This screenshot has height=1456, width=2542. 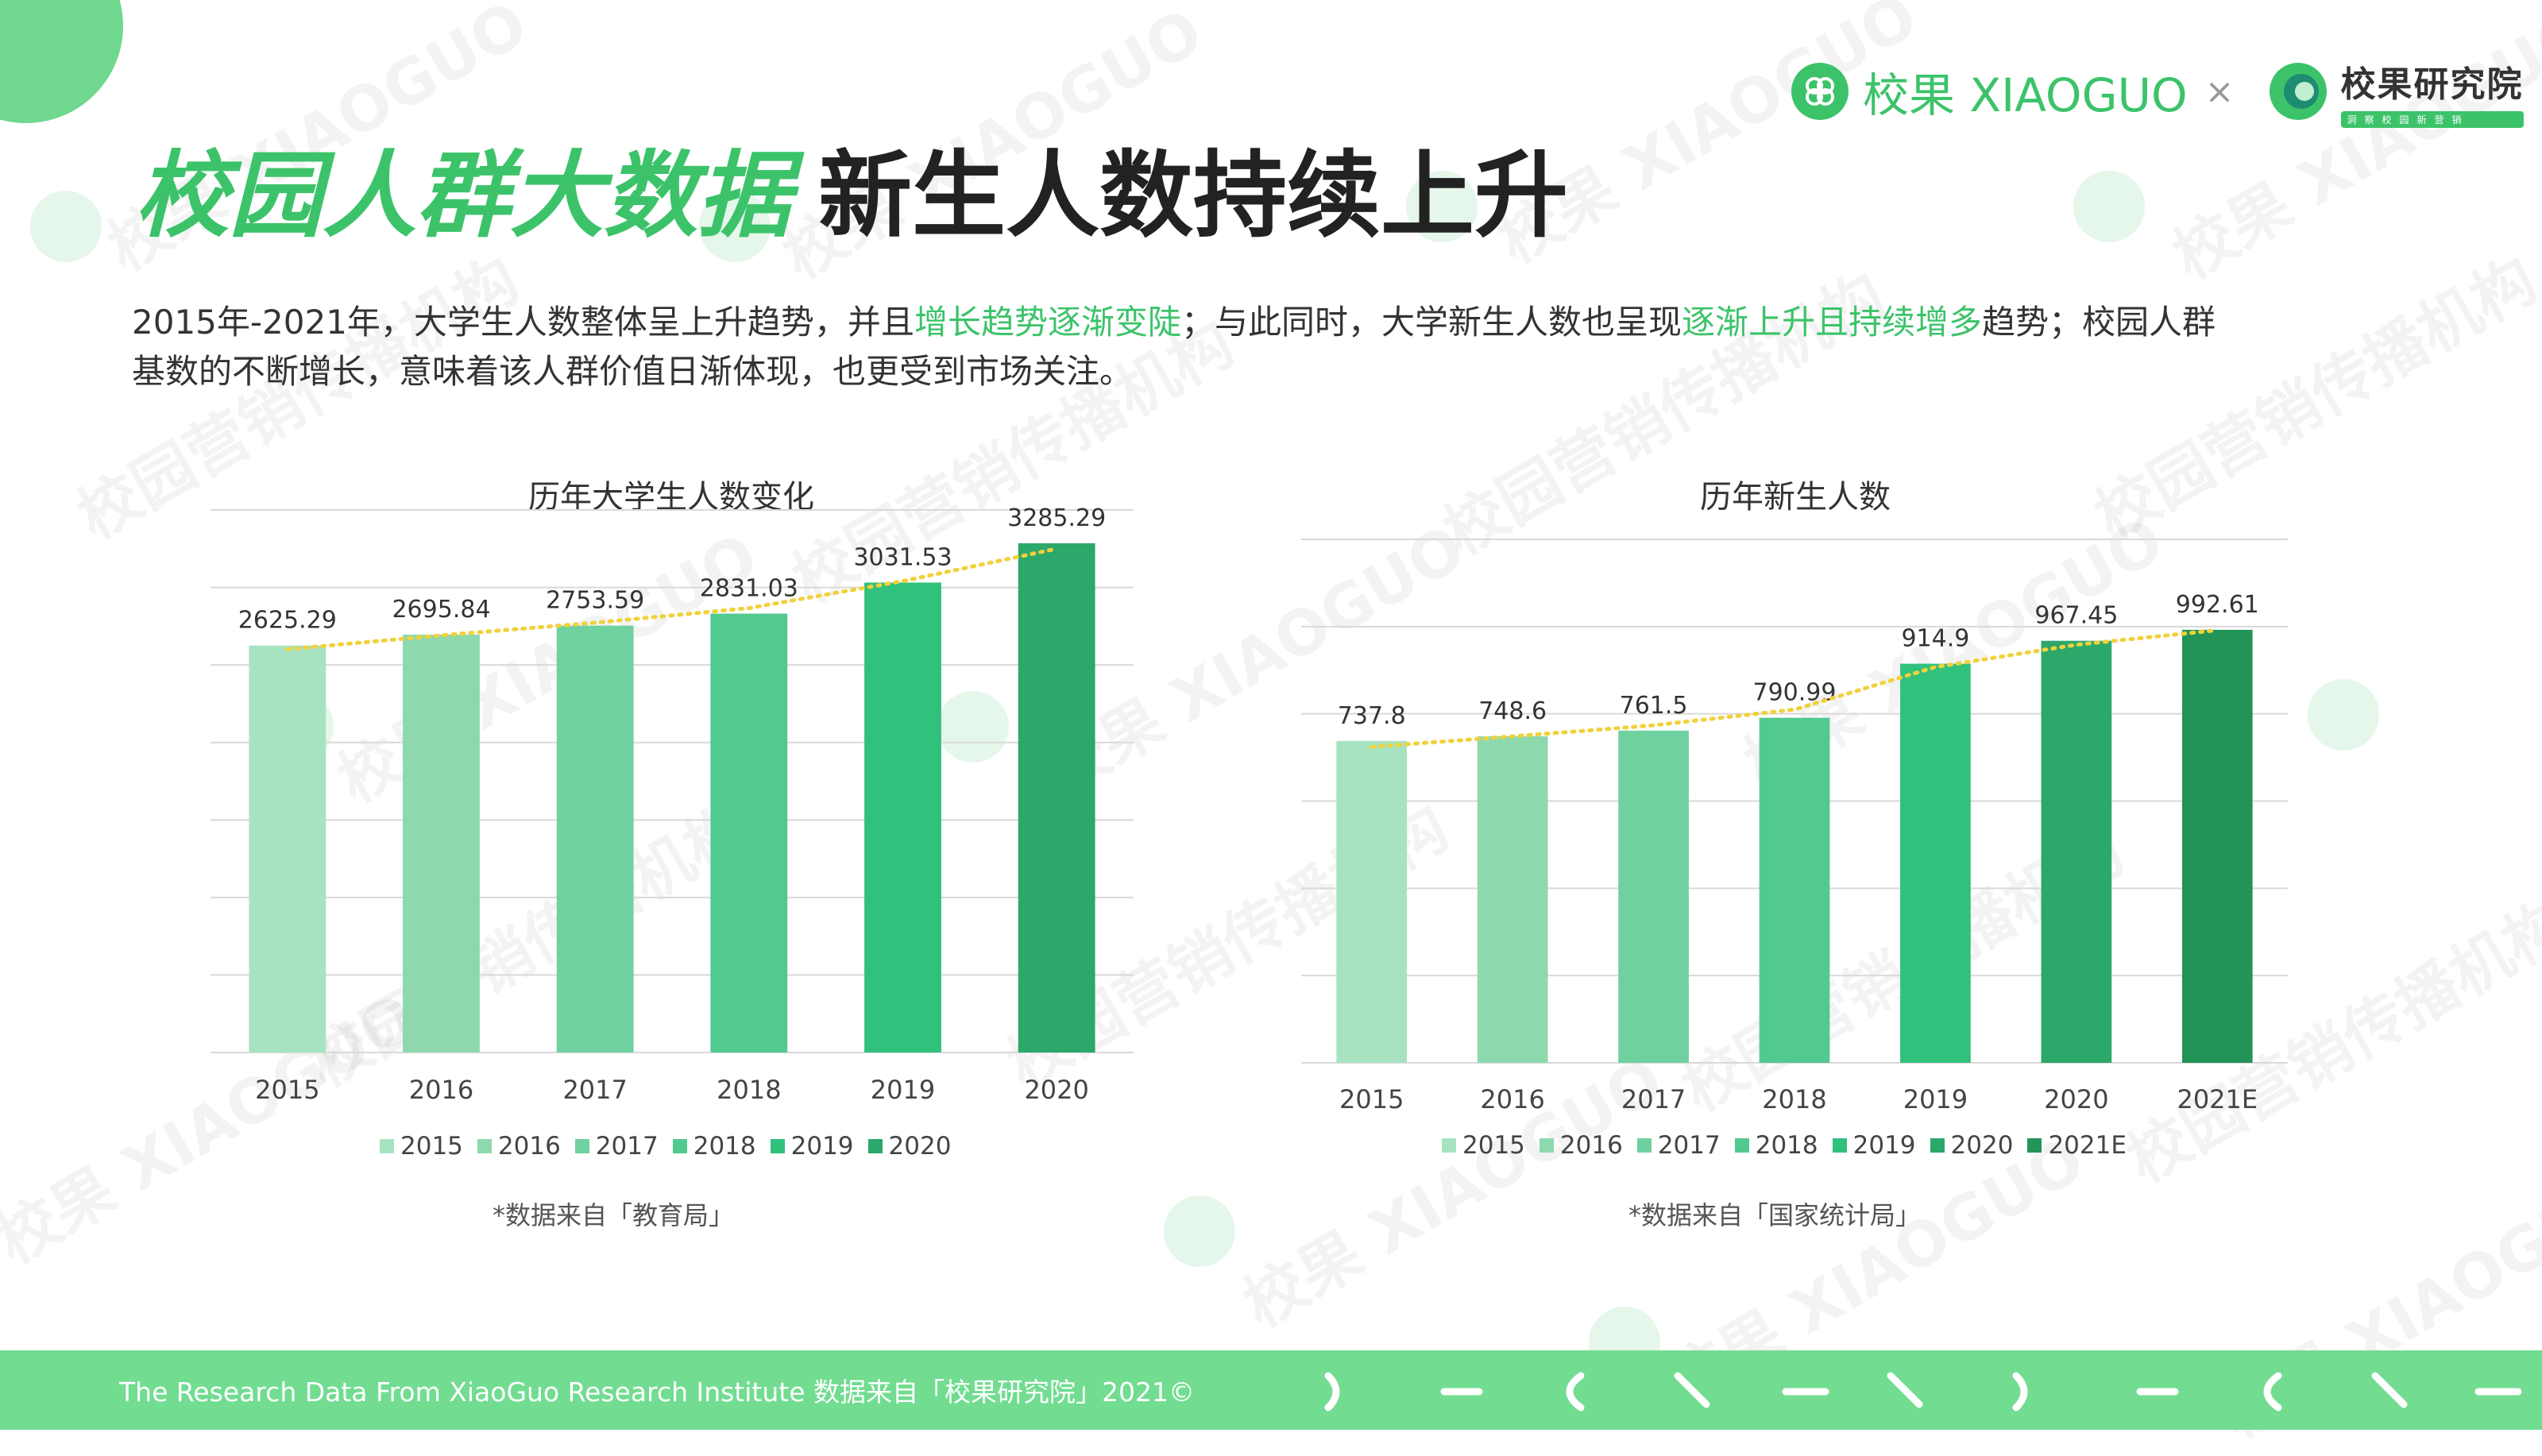 I want to click on chart1-source: *数据来自「教育局」, so click(x=614, y=1215).